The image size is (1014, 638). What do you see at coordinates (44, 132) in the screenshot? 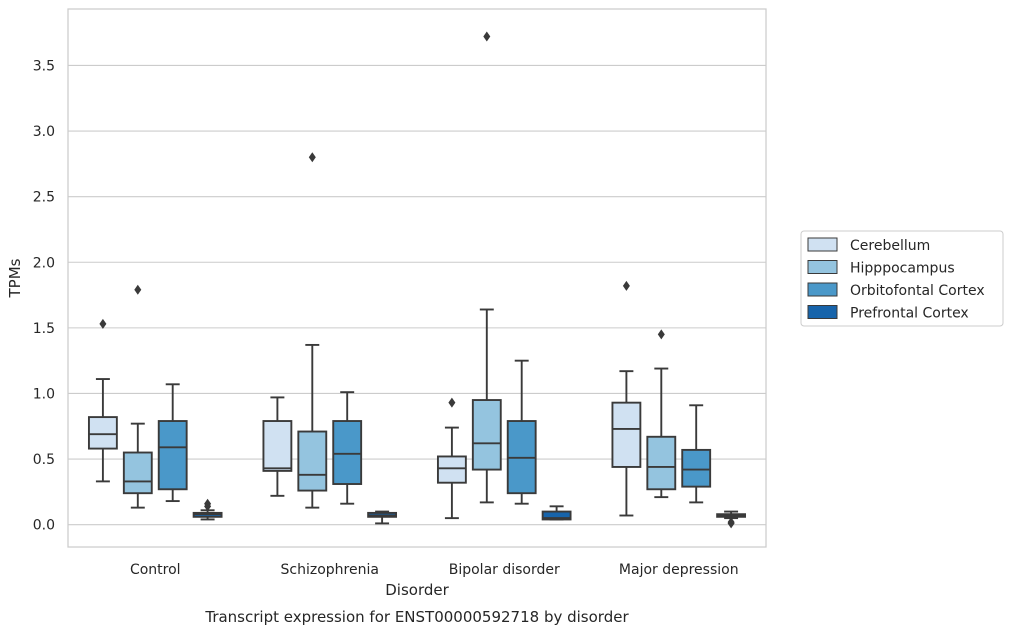
I see `y-tick-label: 3.0` at bounding box center [44, 132].